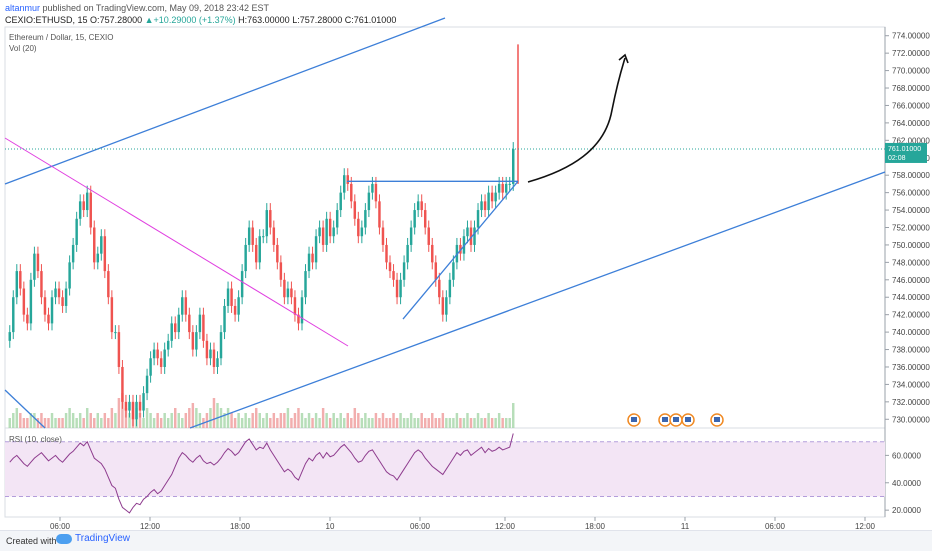 The image size is (932, 551). Describe the element at coordinates (240, 526) in the screenshot. I see `time-tick-label: 18:00` at that location.